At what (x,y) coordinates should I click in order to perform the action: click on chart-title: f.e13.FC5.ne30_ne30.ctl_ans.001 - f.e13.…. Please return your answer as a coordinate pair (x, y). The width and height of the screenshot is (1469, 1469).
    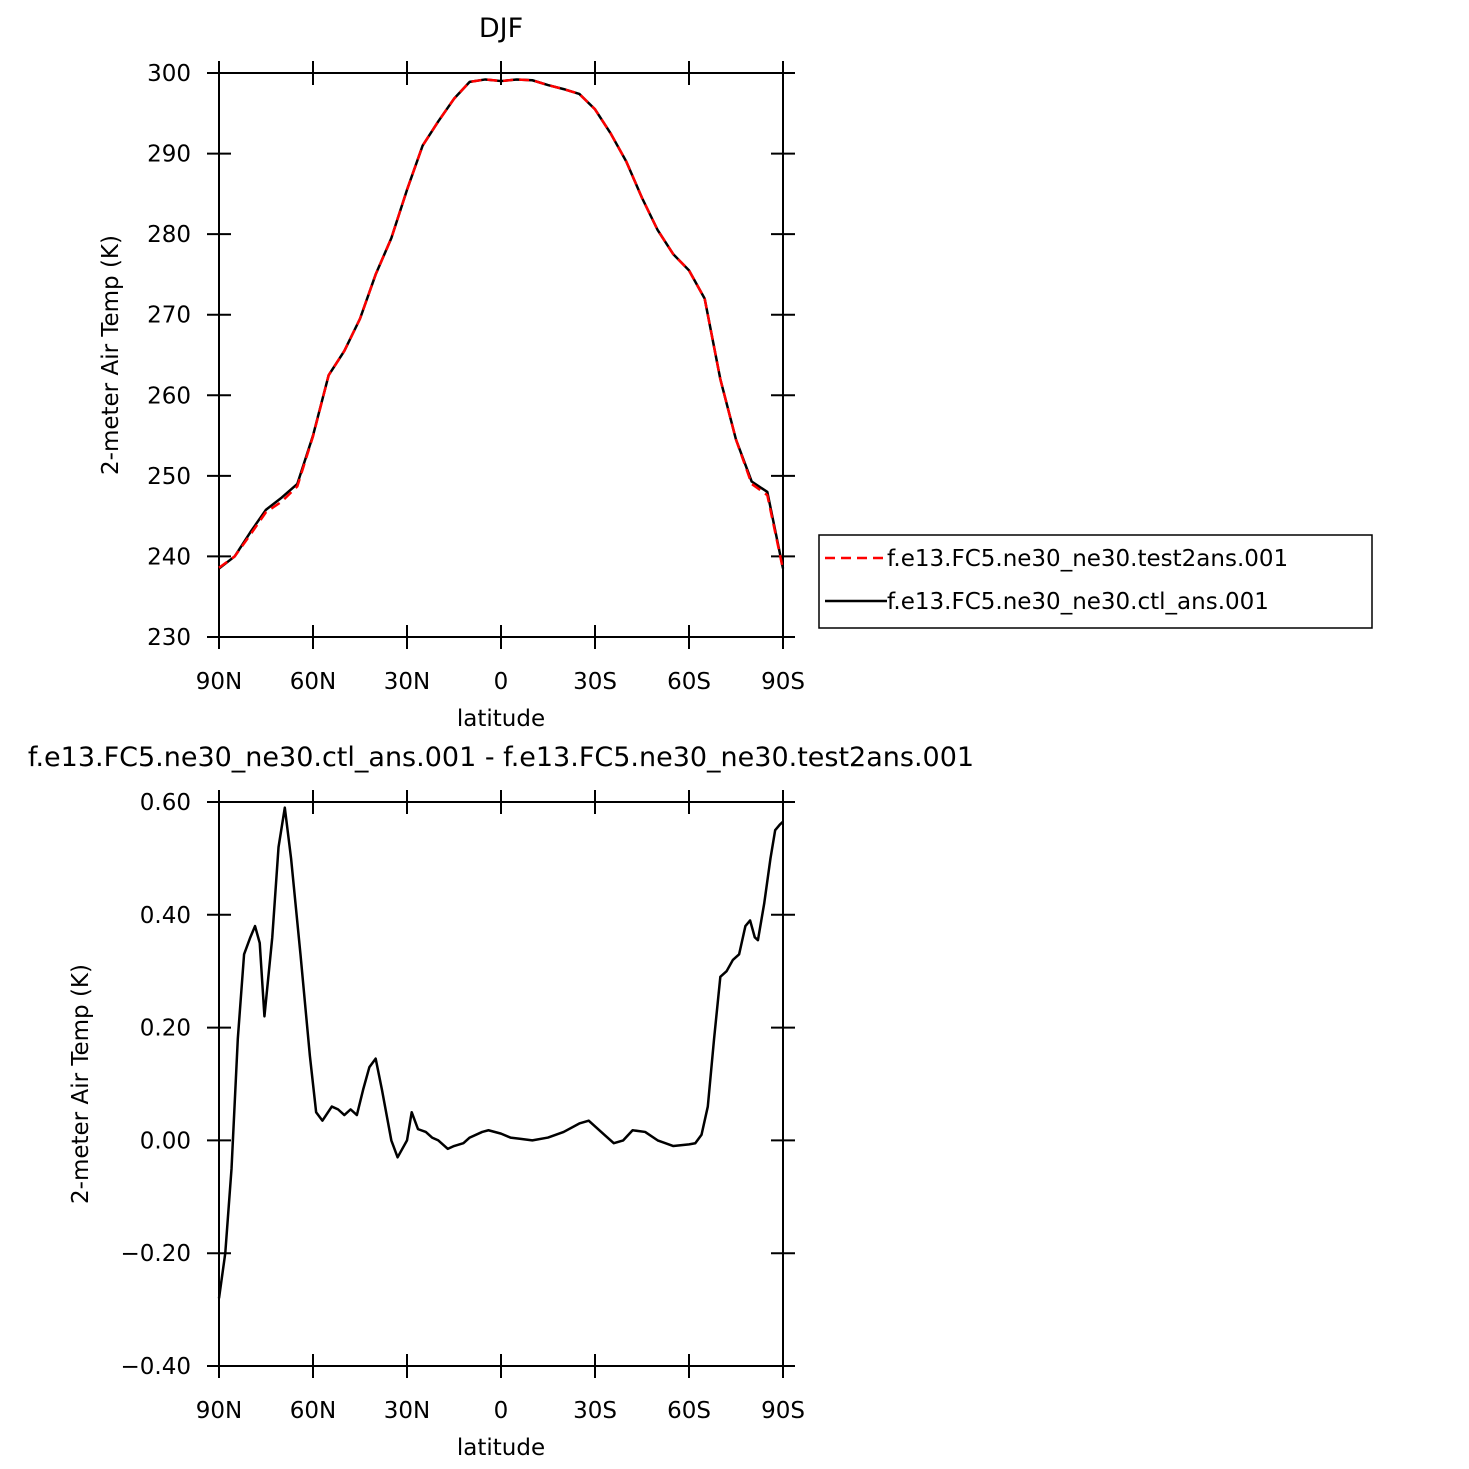
    Looking at the image, I should click on (501, 757).